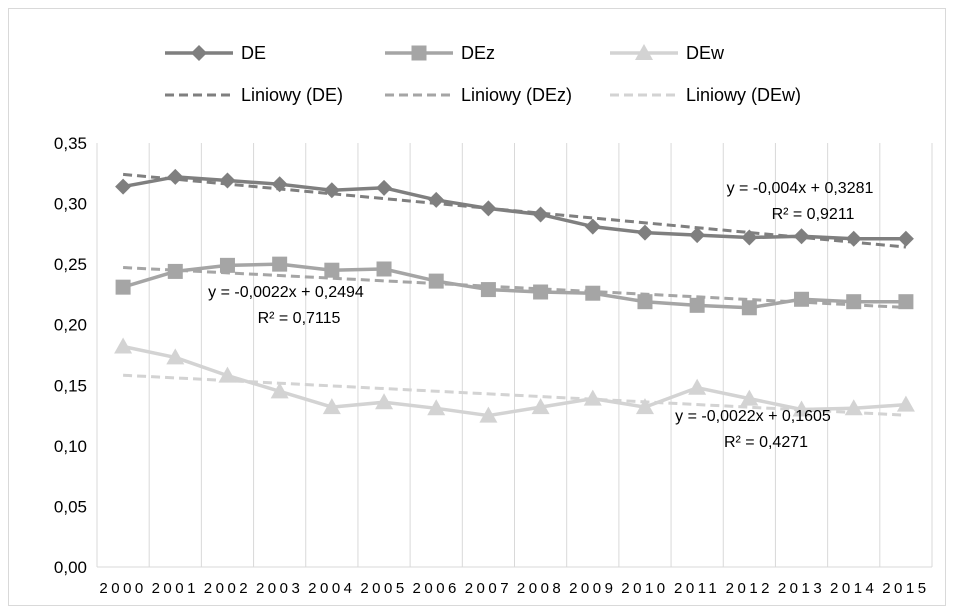 The width and height of the screenshot is (956, 616). What do you see at coordinates (70, 446) in the screenshot?
I see `y-tick-label: 0,10` at bounding box center [70, 446].